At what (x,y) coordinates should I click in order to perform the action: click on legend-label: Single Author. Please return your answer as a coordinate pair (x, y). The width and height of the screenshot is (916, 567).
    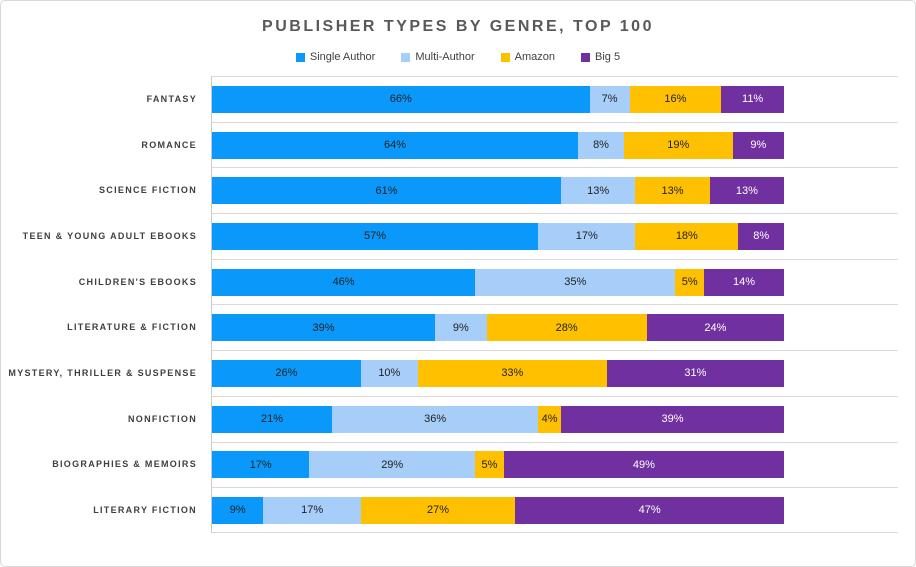
    Looking at the image, I should click on (342, 57).